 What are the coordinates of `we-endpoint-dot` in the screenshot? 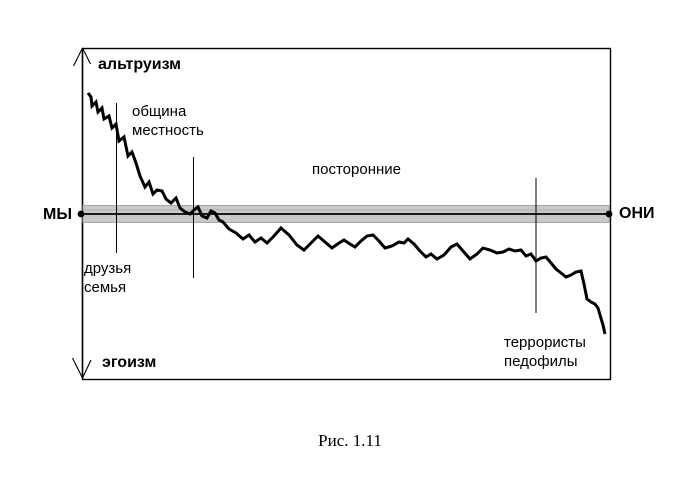 It's located at (81, 214).